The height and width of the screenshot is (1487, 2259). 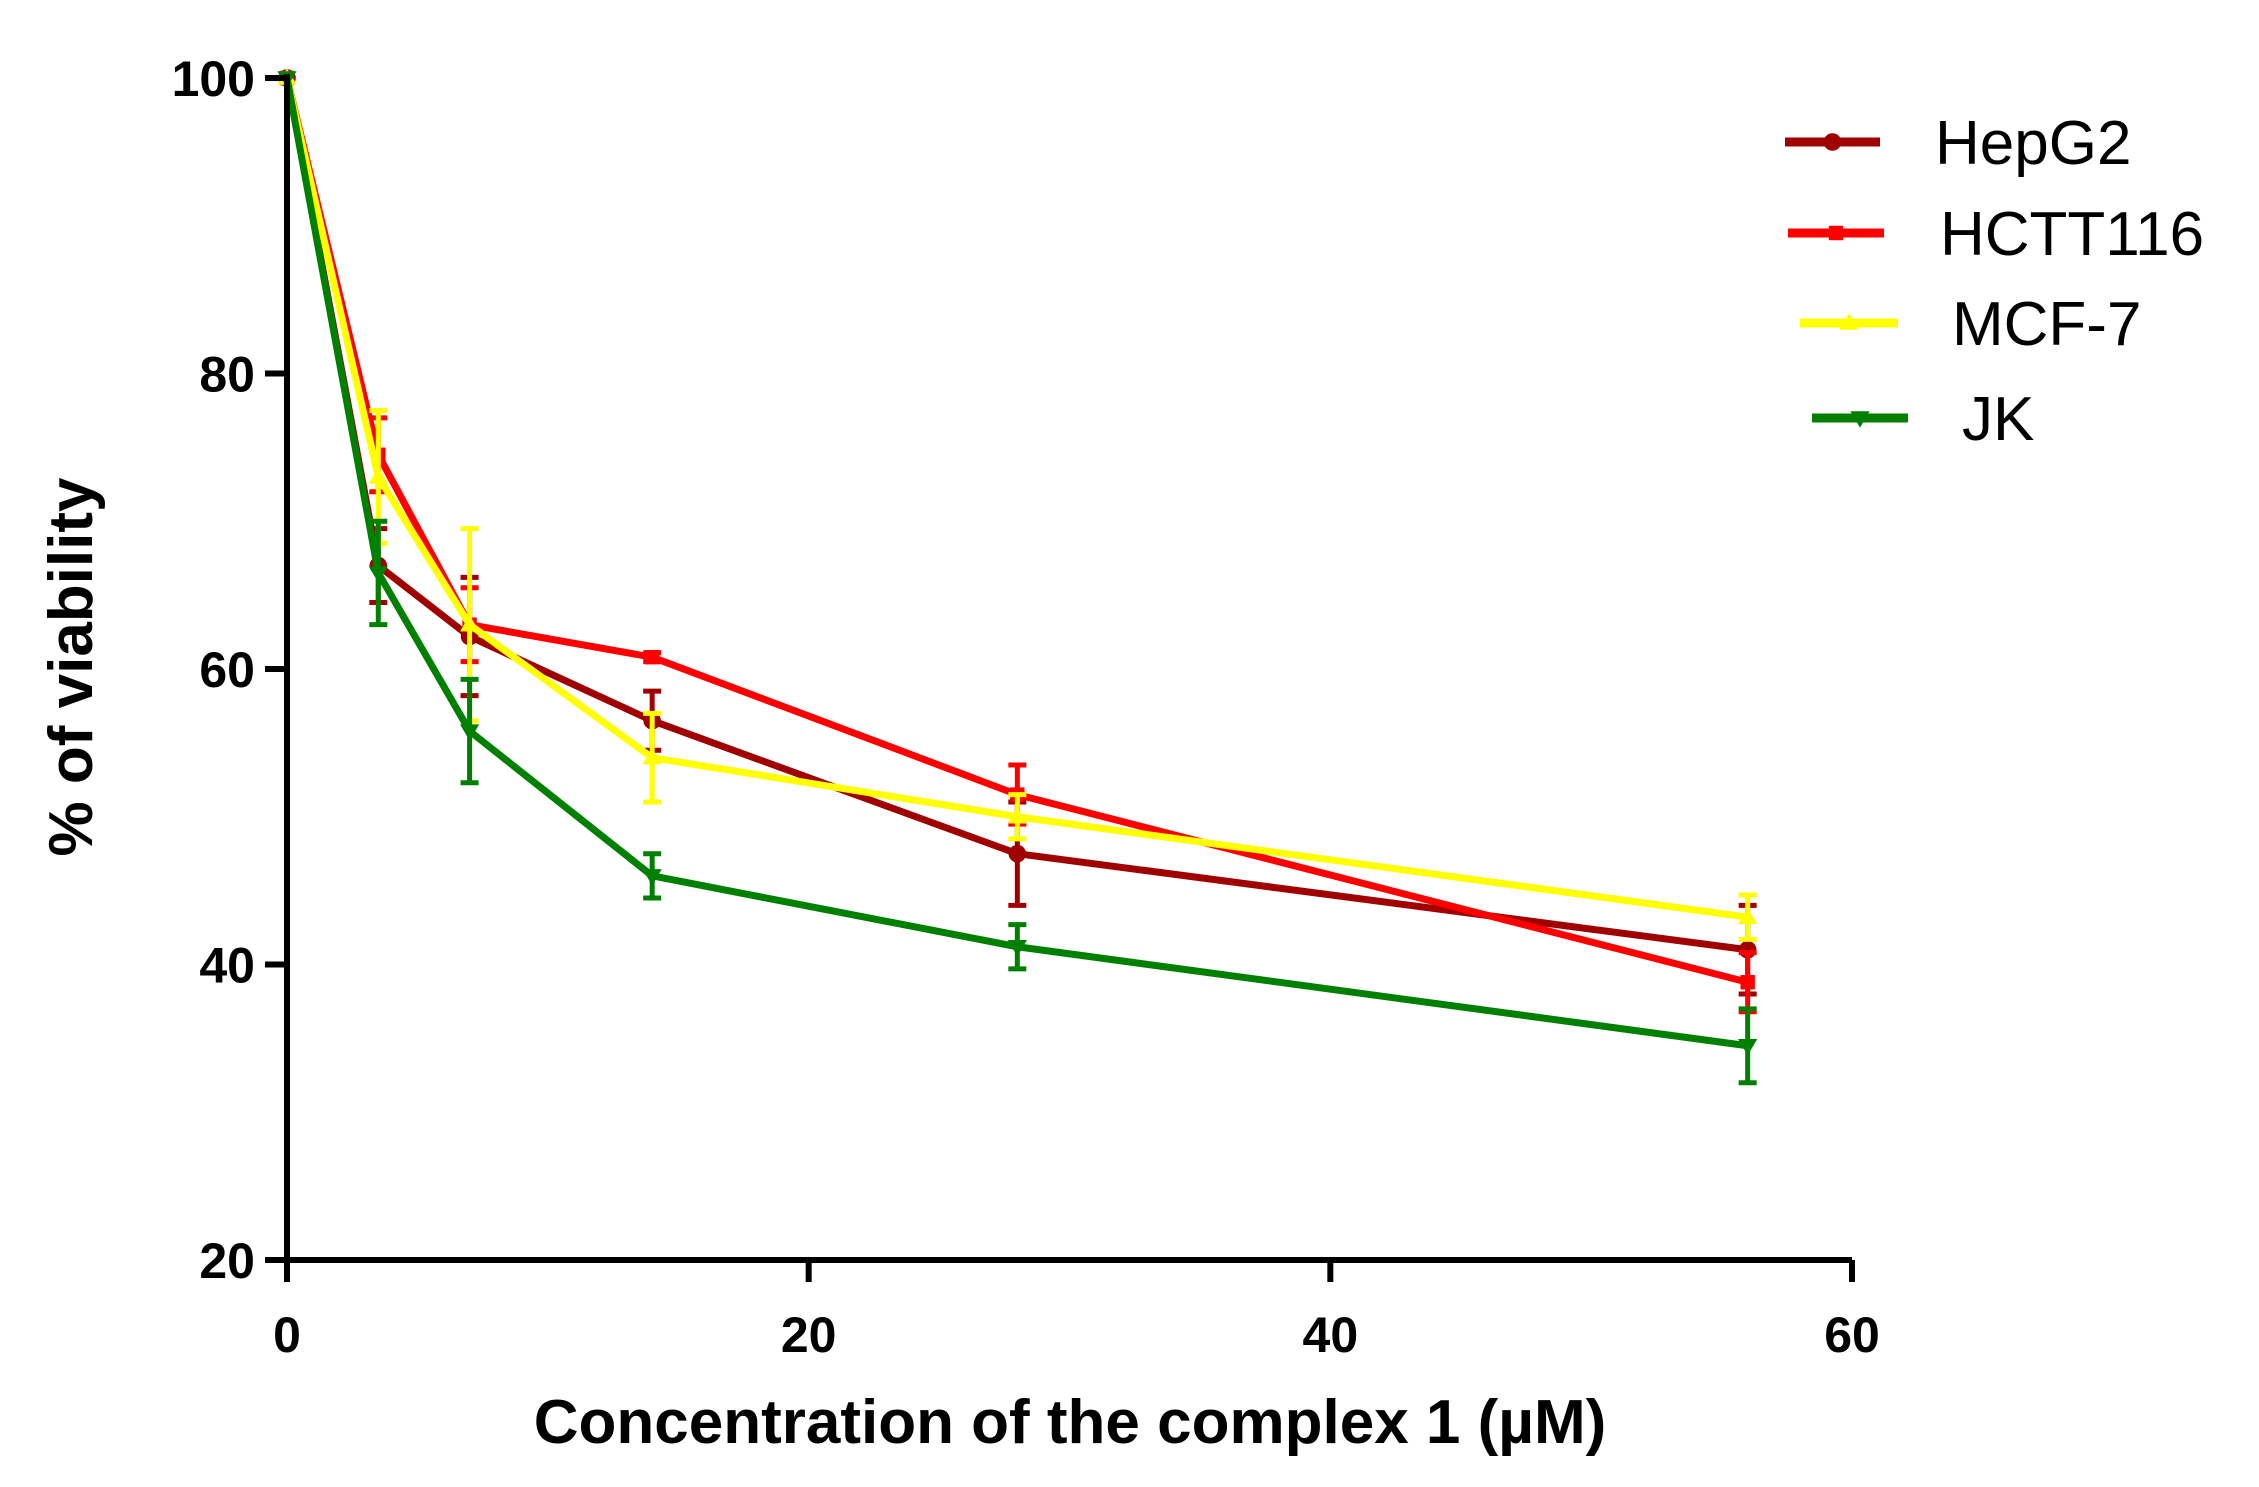 I want to click on legend-entry-hctt116: HCTT116, so click(x=1996, y=234).